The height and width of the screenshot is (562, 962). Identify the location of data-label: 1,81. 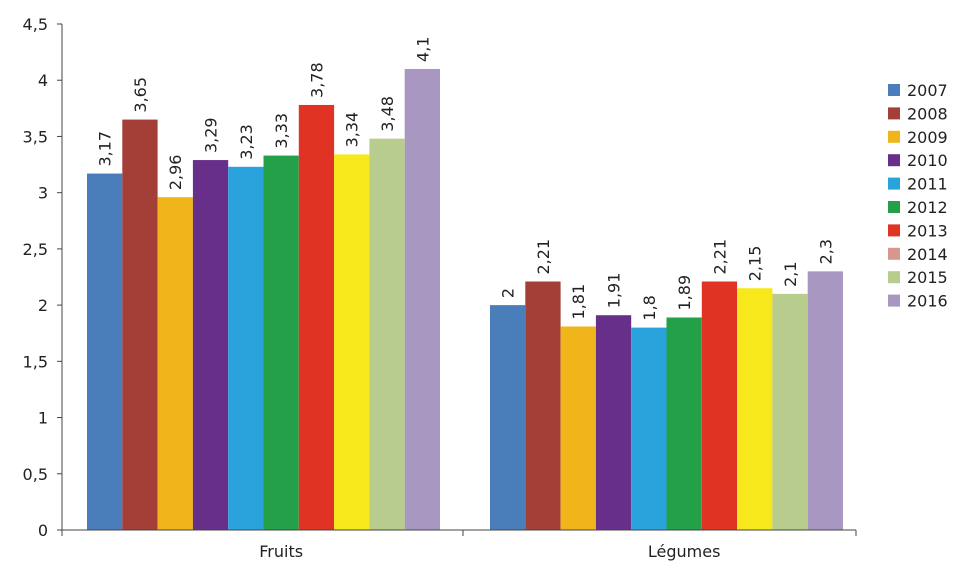
(578, 302).